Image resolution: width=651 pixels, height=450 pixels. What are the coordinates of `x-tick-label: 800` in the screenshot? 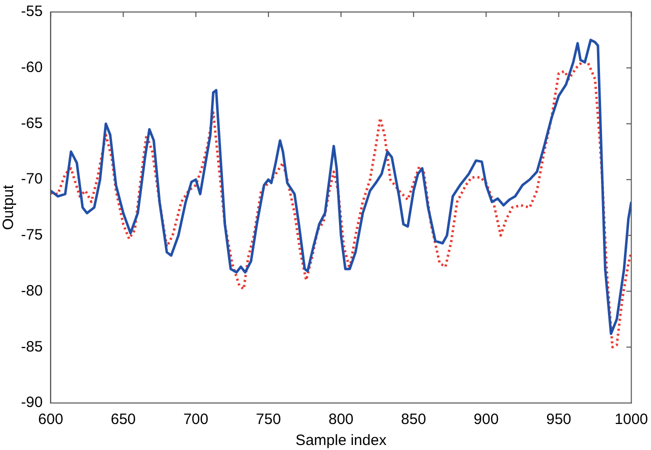 It's located at (341, 419).